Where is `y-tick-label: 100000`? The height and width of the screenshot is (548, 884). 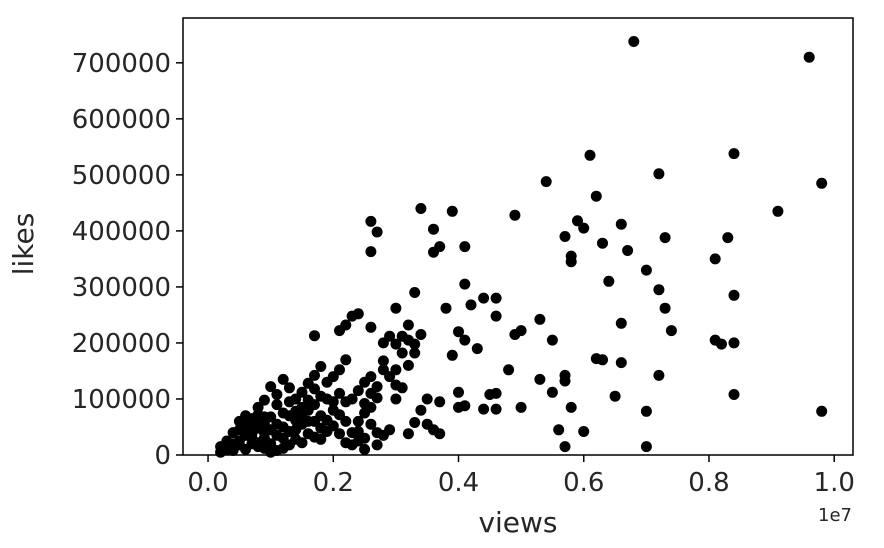 y-tick-label: 100000 is located at coordinates (121, 400).